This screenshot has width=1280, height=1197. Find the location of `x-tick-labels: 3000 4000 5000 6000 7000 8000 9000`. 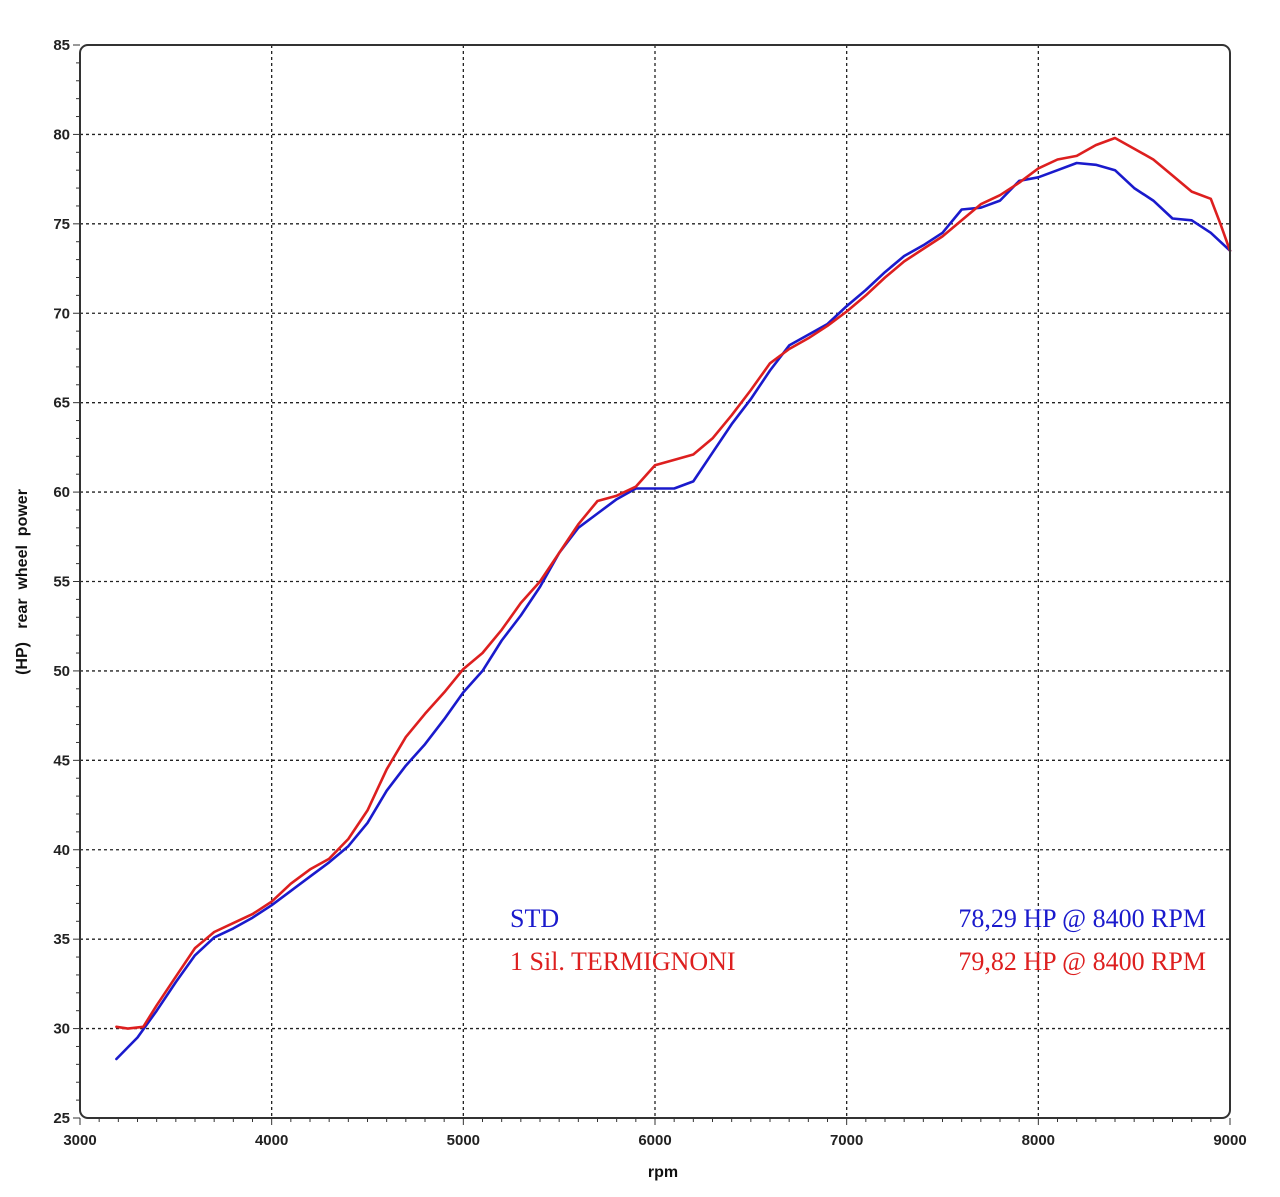

x-tick-labels: 3000 4000 5000 6000 7000 8000 9000 is located at coordinates (654, 1140).